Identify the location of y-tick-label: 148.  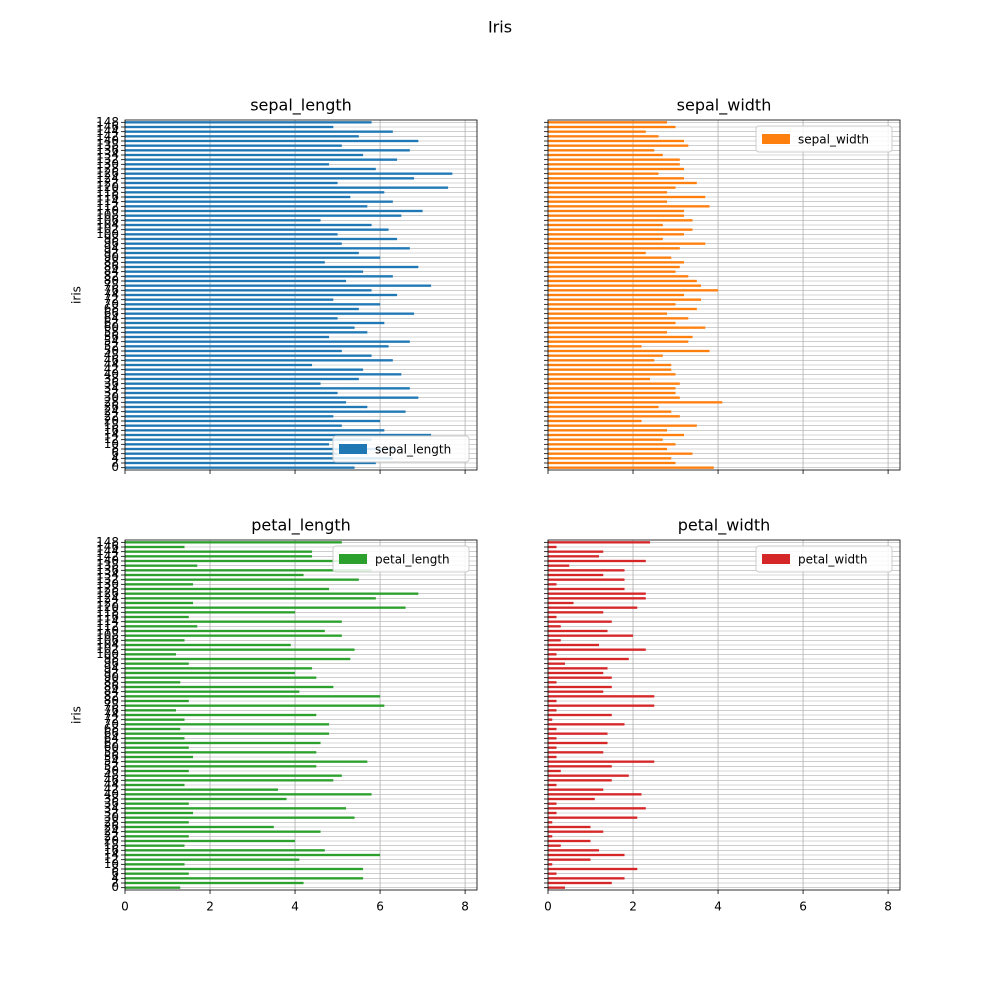
(107, 542).